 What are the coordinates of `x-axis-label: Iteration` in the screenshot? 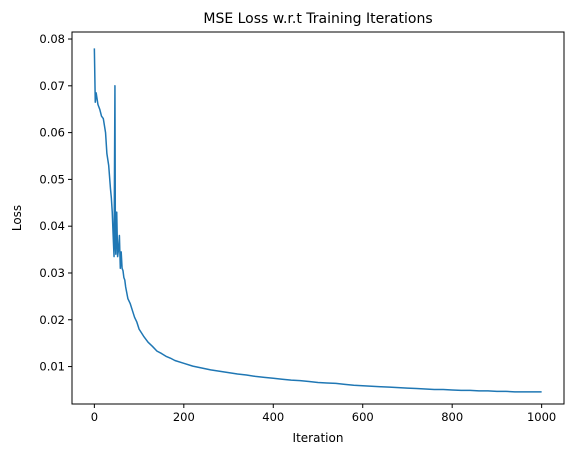 It's located at (318, 438).